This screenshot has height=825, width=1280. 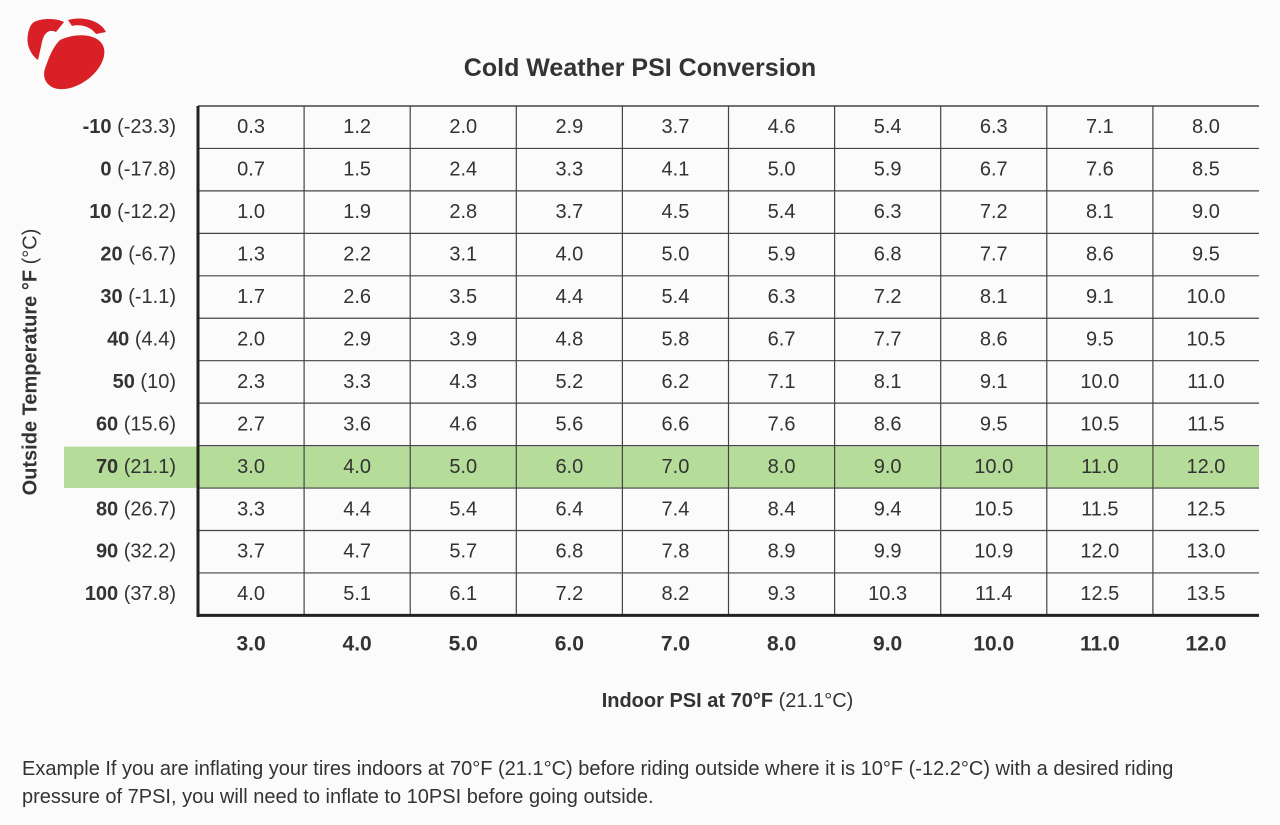 What do you see at coordinates (569, 127) in the screenshot?
I see `cell-value: 2.9` at bounding box center [569, 127].